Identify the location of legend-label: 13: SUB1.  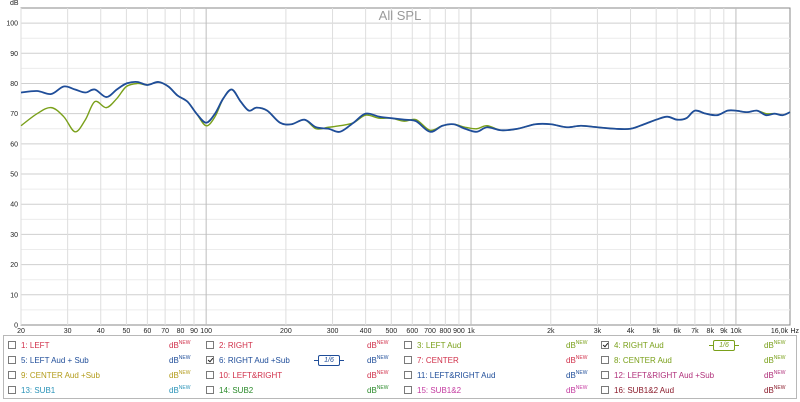
(38, 390).